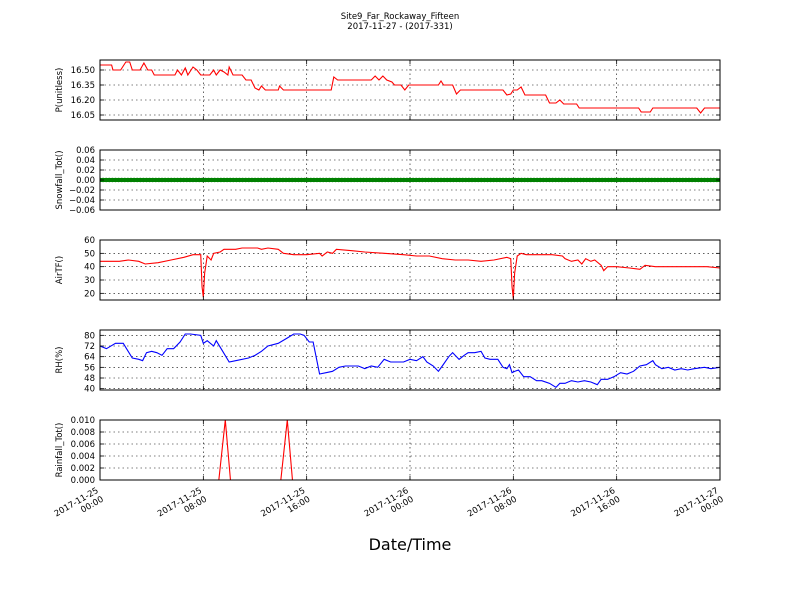  I want to click on panel-rh-ytick-label-0: 40, so click(89, 390).